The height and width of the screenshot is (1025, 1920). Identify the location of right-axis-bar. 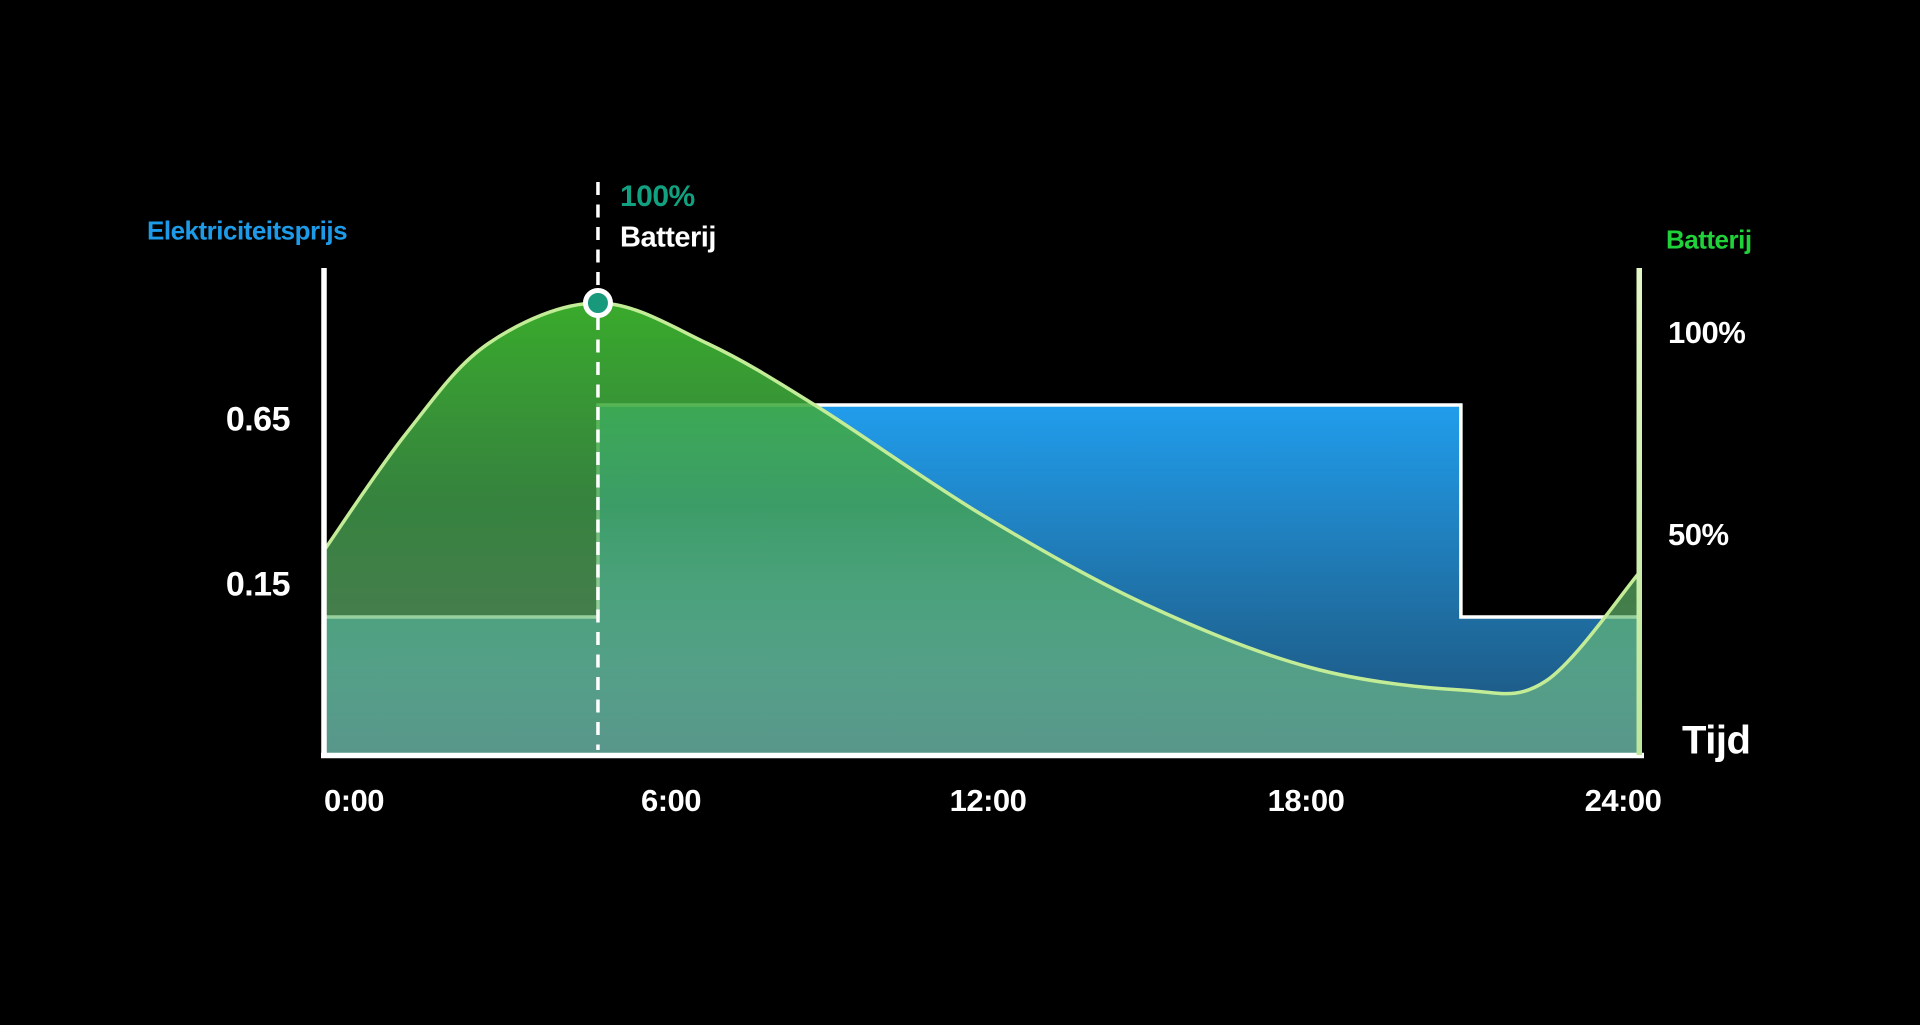
(1639, 511).